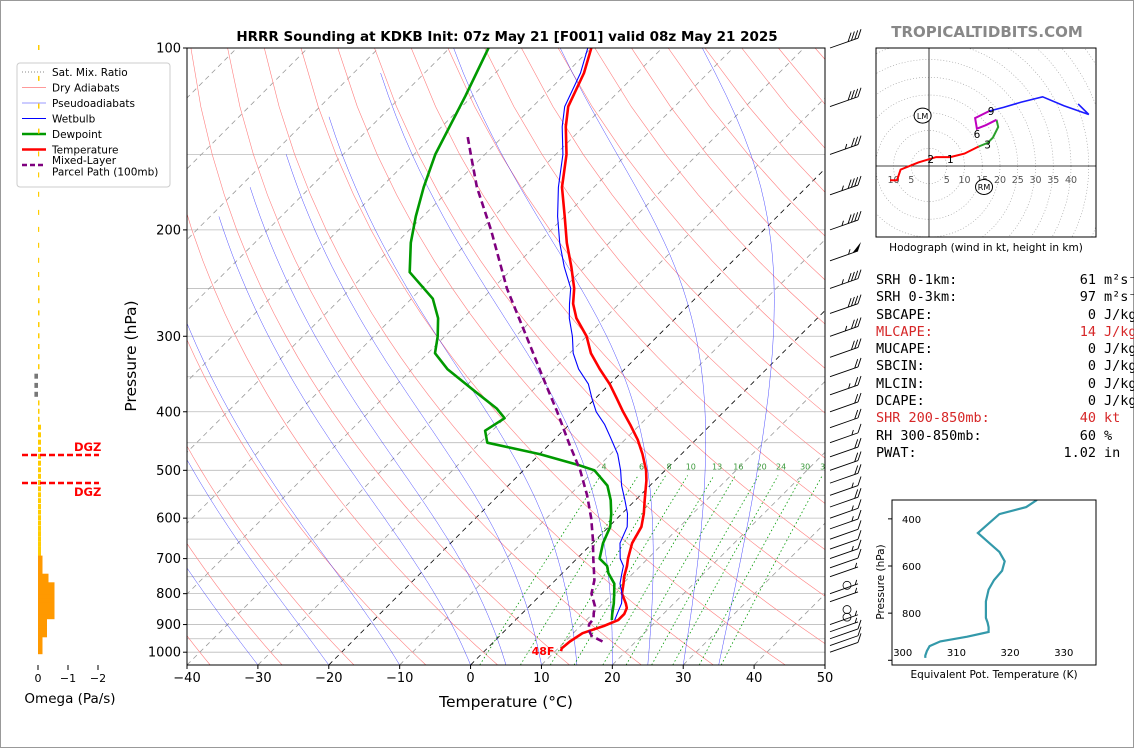  What do you see at coordinates (904, 349) in the screenshot?
I see `stat-label: MUCAPE:` at bounding box center [904, 349].